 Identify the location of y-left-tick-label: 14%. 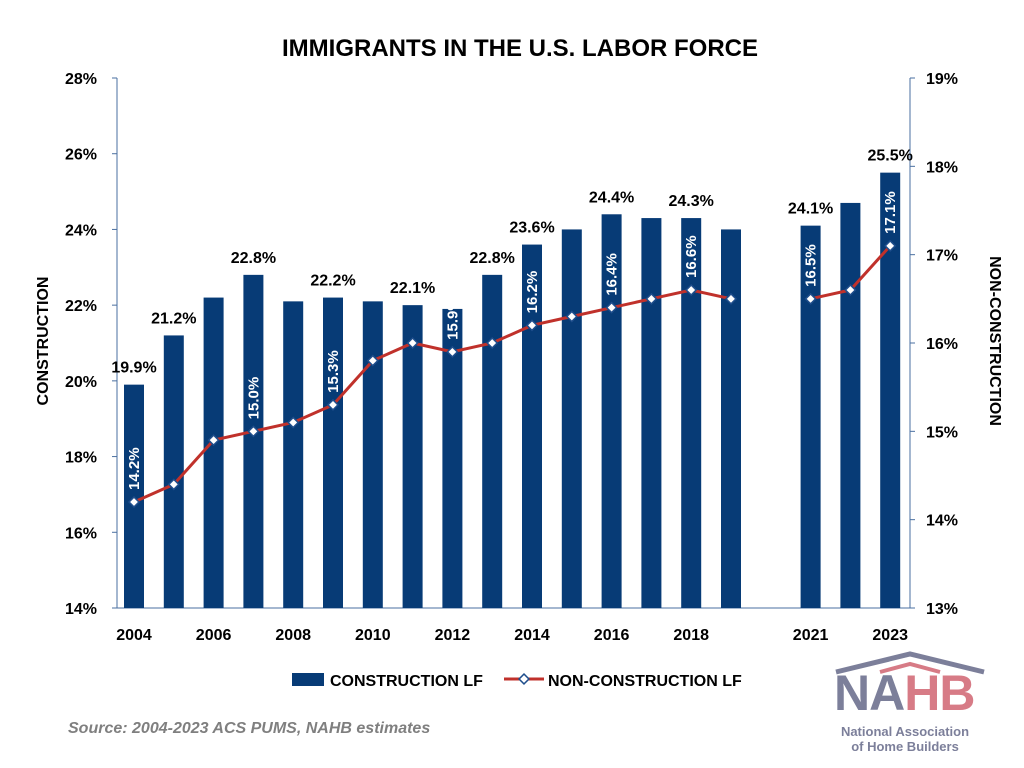
(81, 609).